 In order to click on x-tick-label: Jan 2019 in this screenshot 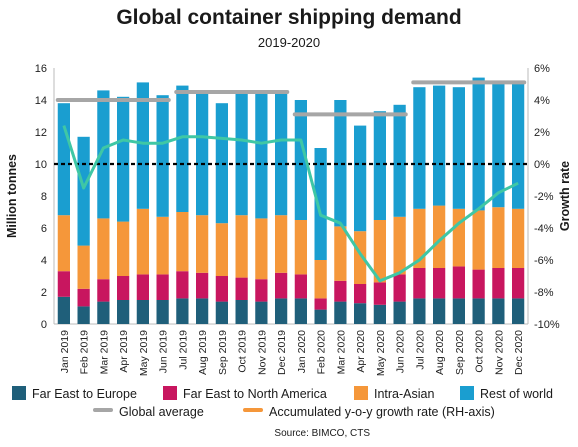, I will do `click(65, 351)`.